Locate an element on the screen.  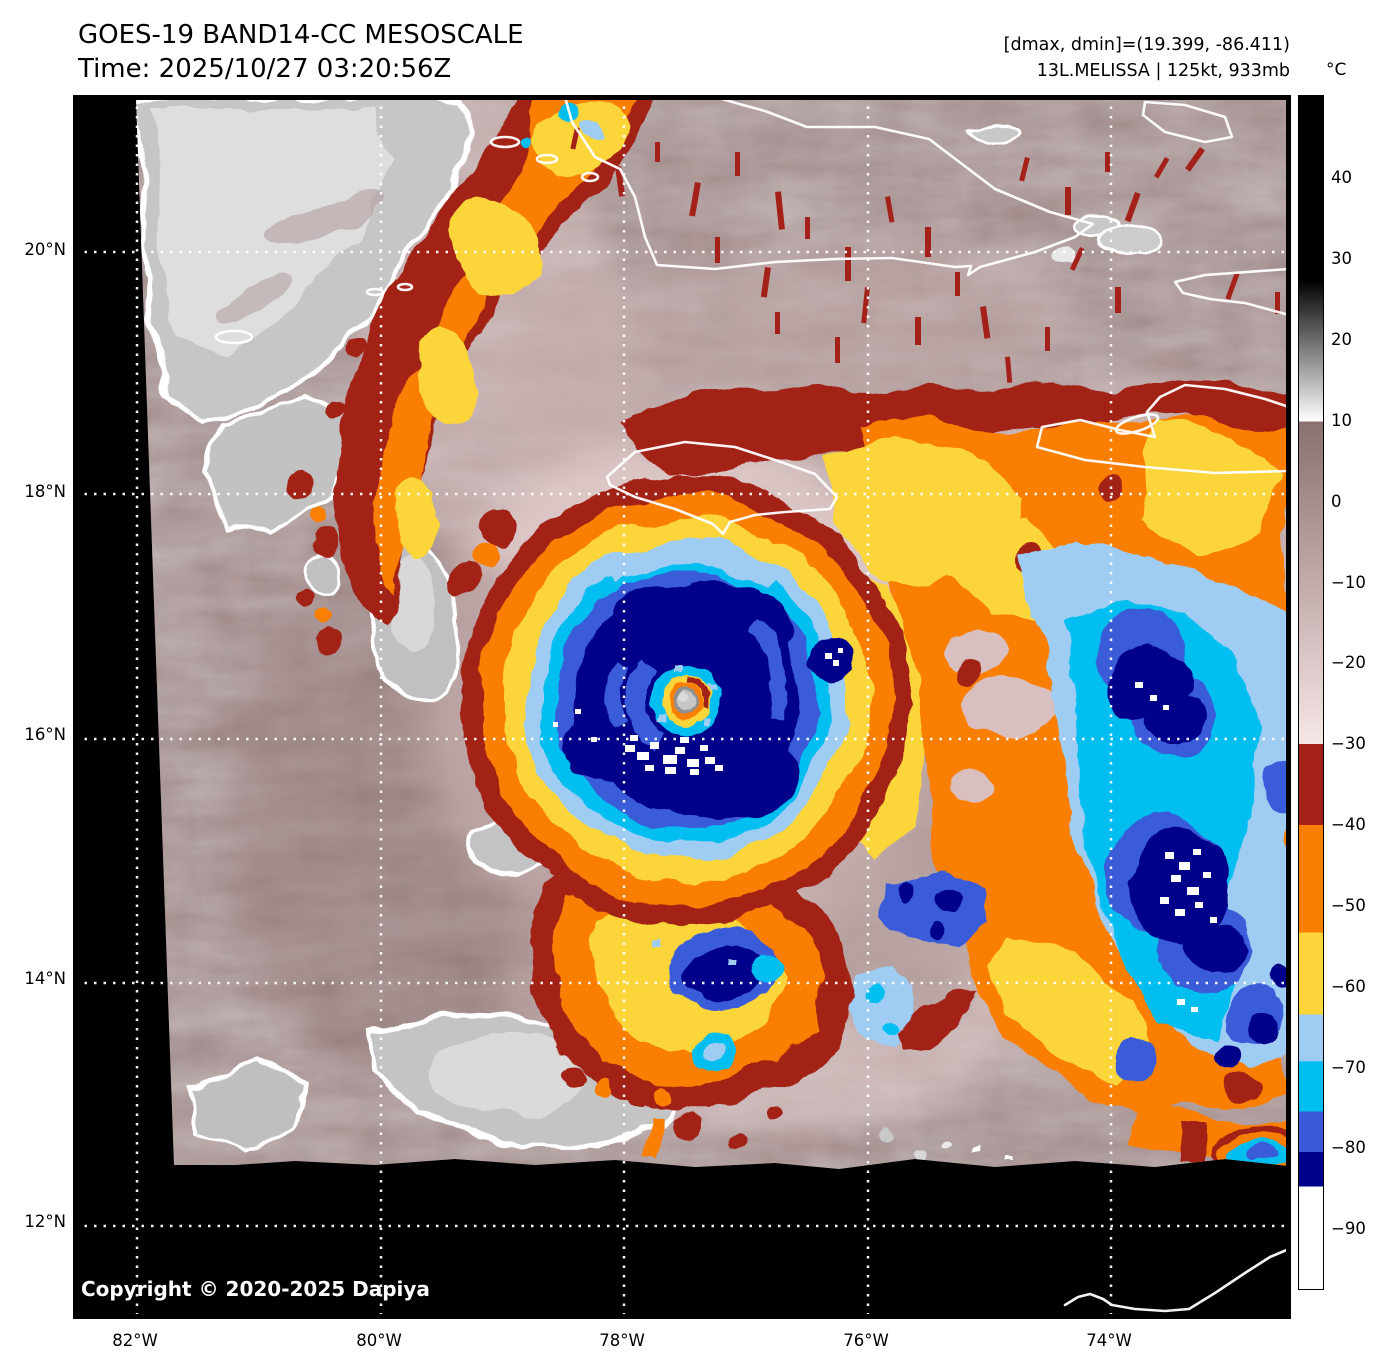
coastline-cayman-brac is located at coordinates (375, 292).